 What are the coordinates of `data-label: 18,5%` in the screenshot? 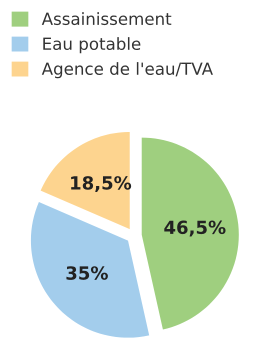 It's located at (101, 184).